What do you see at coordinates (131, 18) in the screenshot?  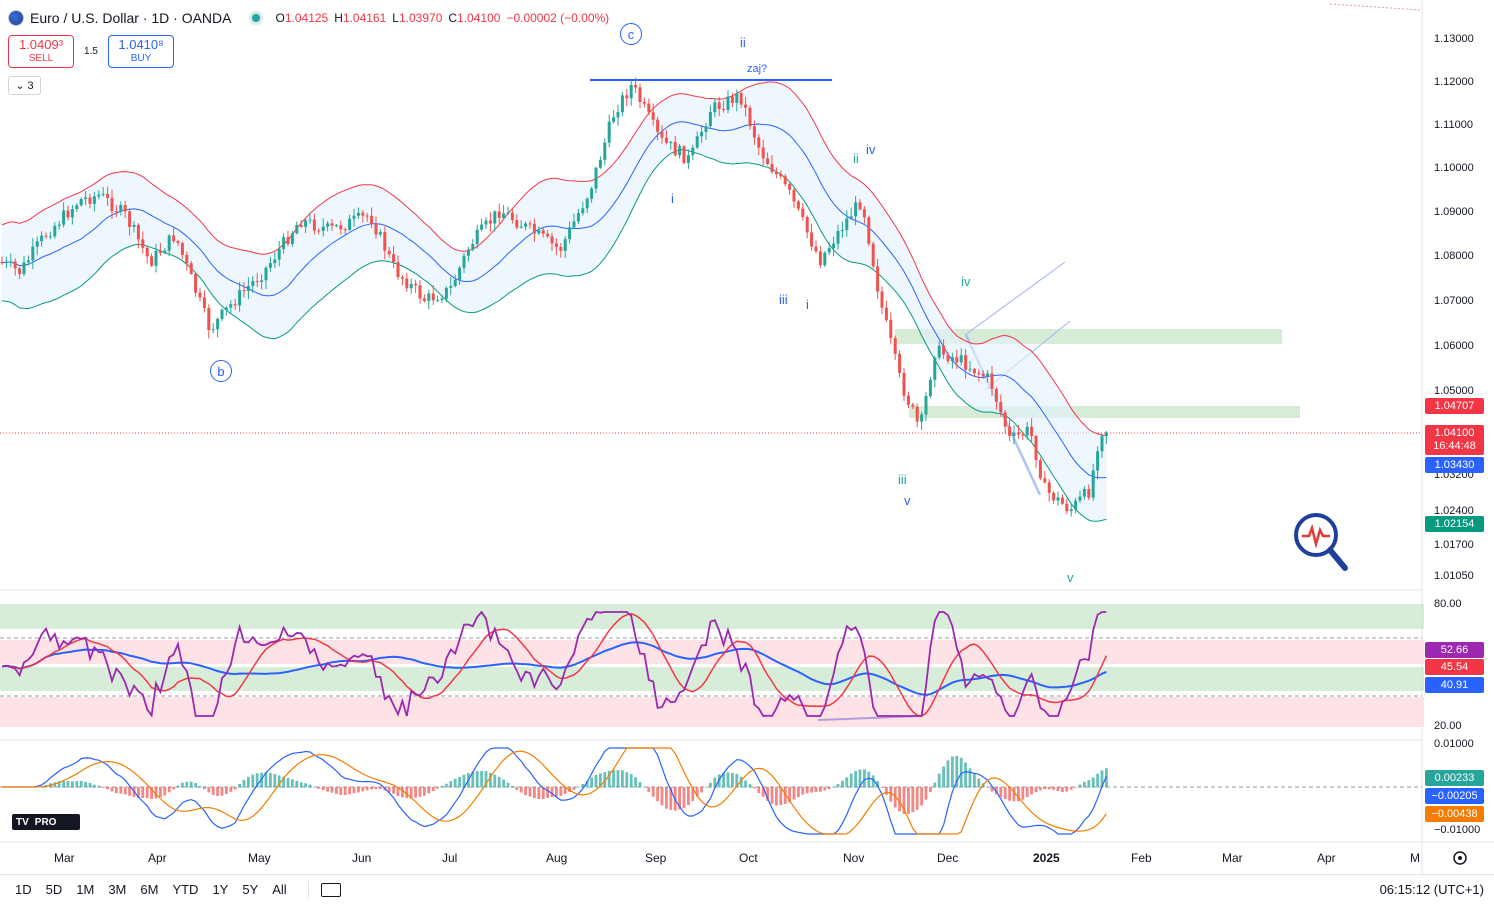 I see `symbol-title: Euro / U.S. Dollar · 1D · OANDA` at bounding box center [131, 18].